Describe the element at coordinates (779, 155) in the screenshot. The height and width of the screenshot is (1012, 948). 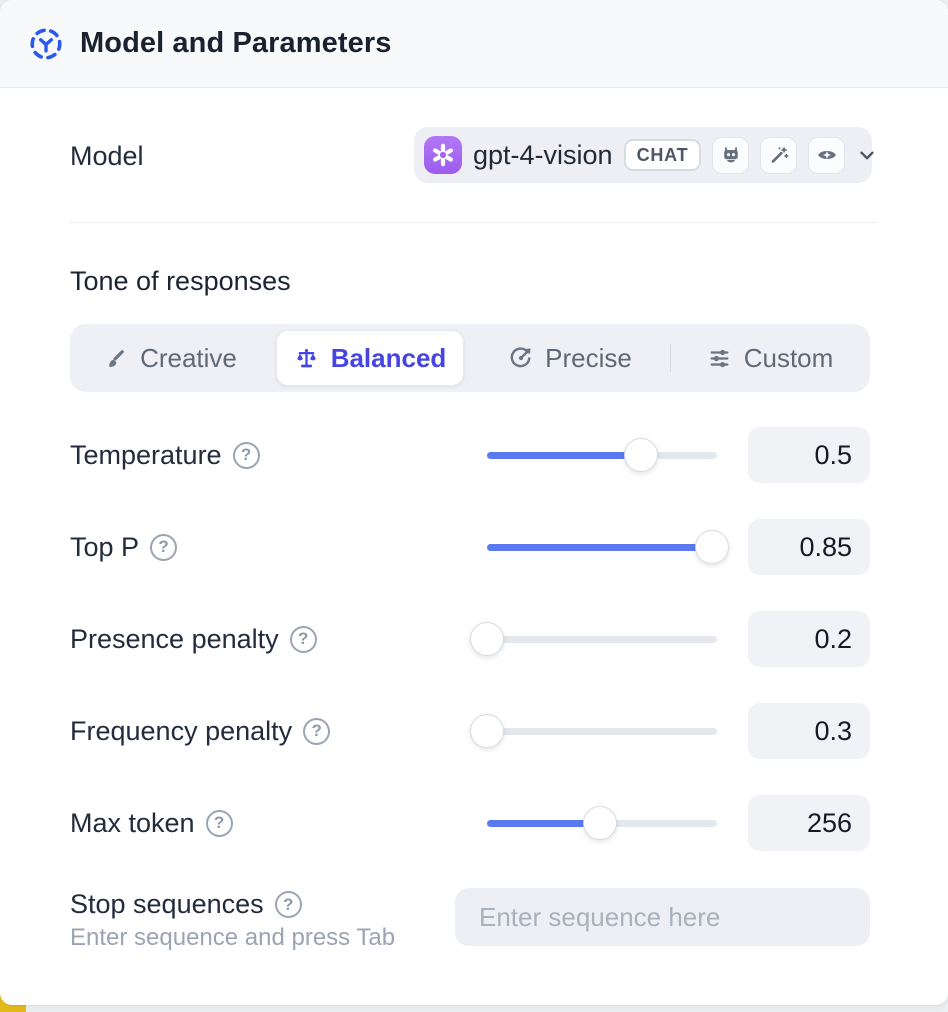
I see `magic-wand-icon` at that location.